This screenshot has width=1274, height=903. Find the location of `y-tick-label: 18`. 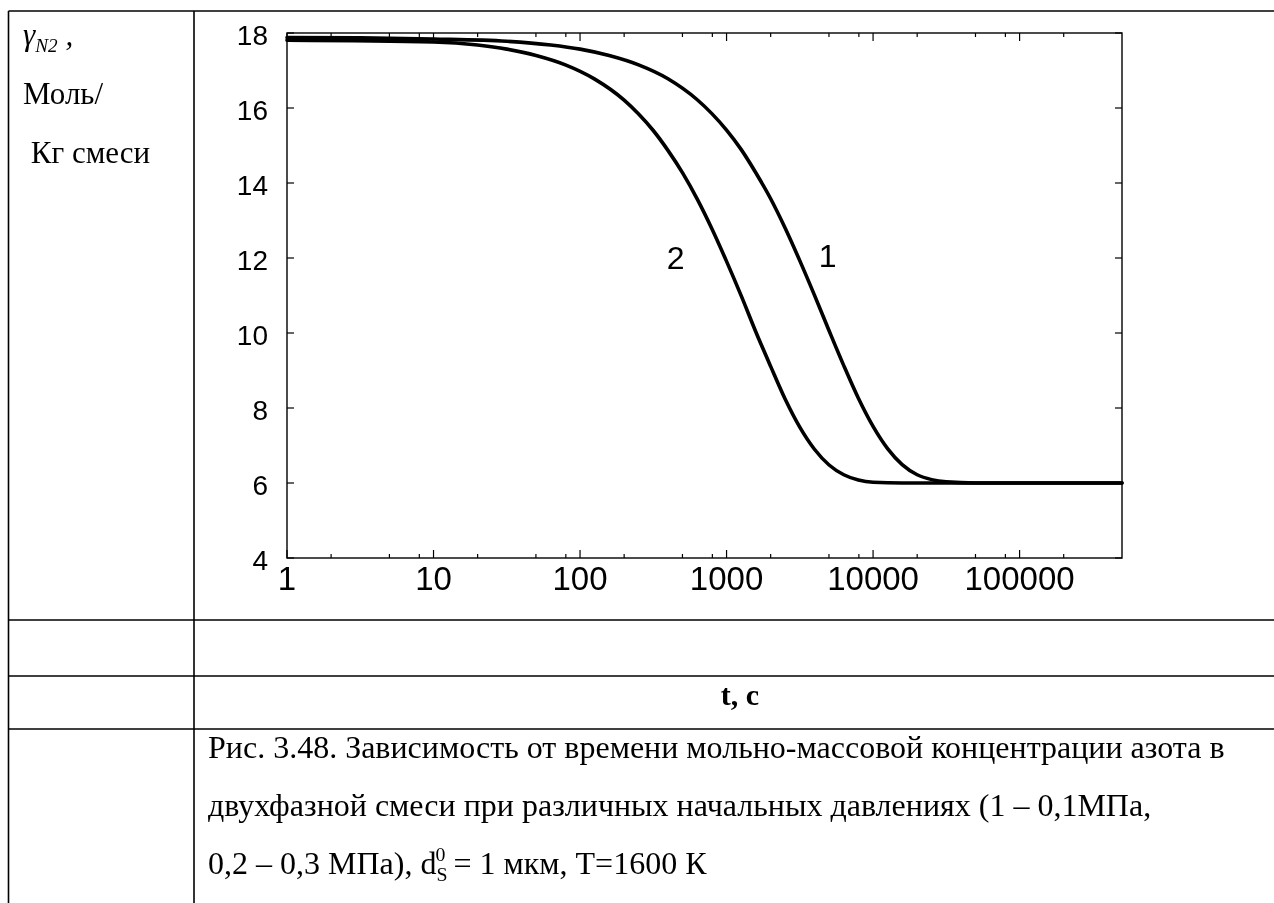

y-tick-label: 18 is located at coordinates (252, 35).